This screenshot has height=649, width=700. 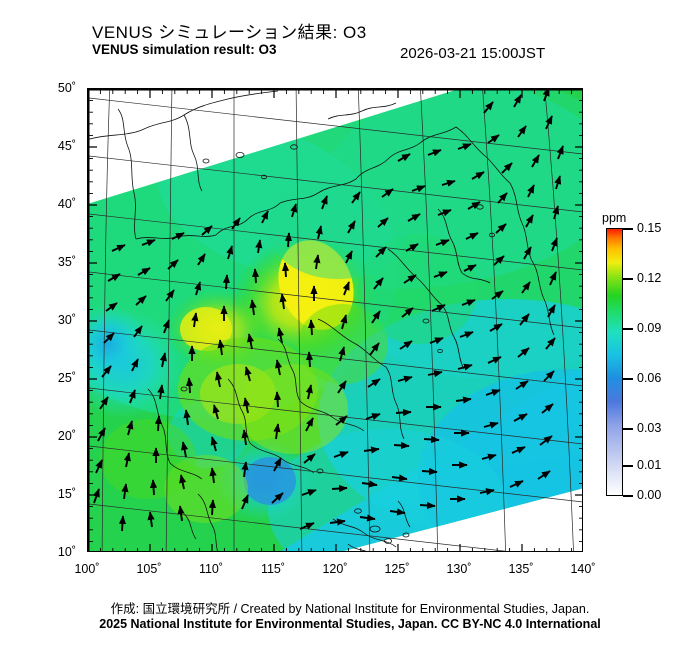 I want to click on colorbar-tick-0.09, so click(x=628, y=329).